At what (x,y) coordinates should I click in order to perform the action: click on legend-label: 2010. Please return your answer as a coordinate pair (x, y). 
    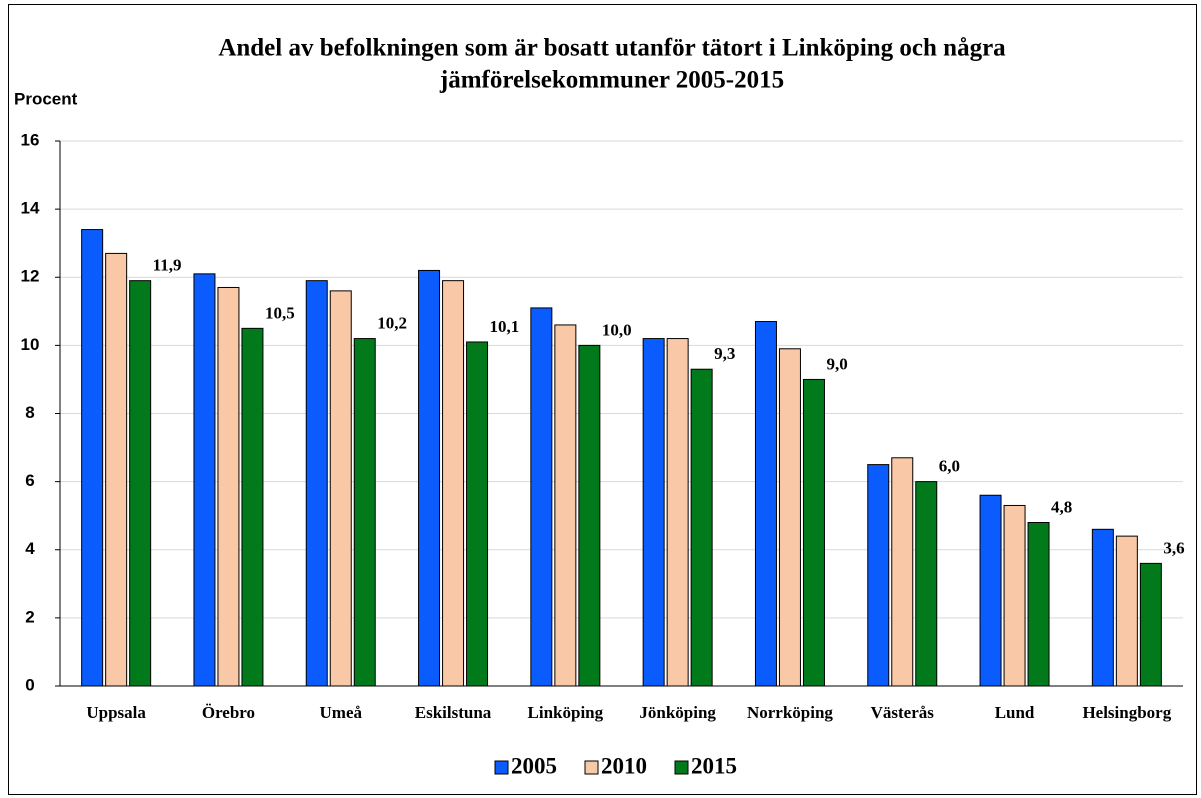
    Looking at the image, I should click on (624, 765).